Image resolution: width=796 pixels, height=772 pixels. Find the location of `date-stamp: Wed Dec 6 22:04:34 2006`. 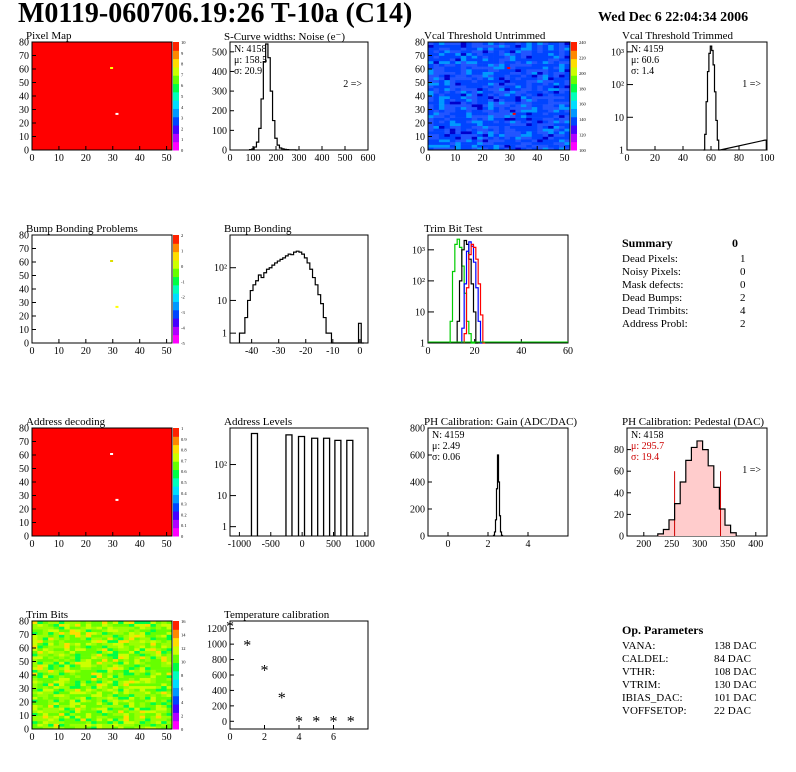

date-stamp: Wed Dec 6 22:04:34 2006 is located at coordinates (673, 17).